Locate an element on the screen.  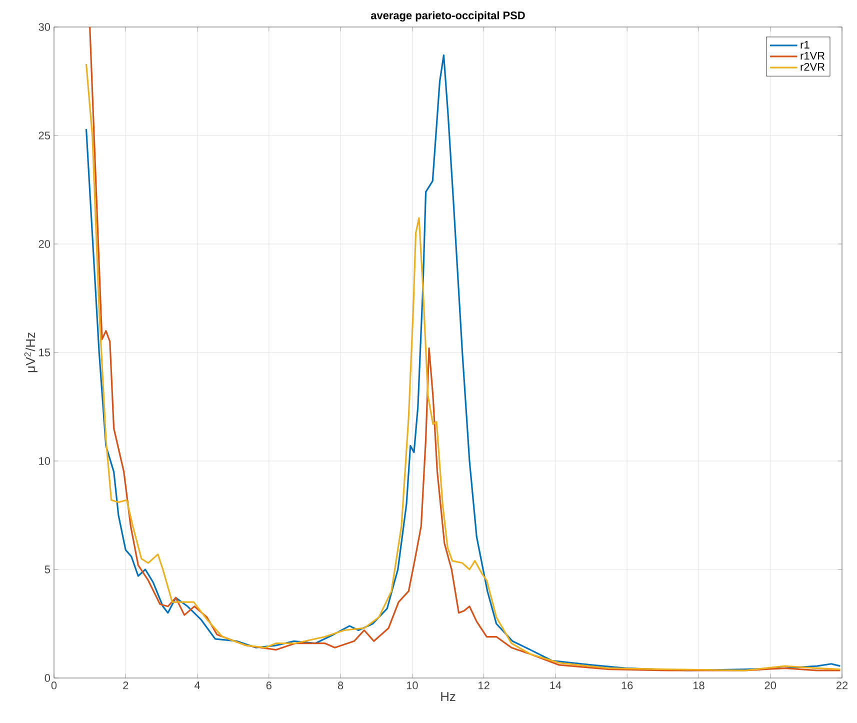
x-tick-label: 16 is located at coordinates (627, 686).